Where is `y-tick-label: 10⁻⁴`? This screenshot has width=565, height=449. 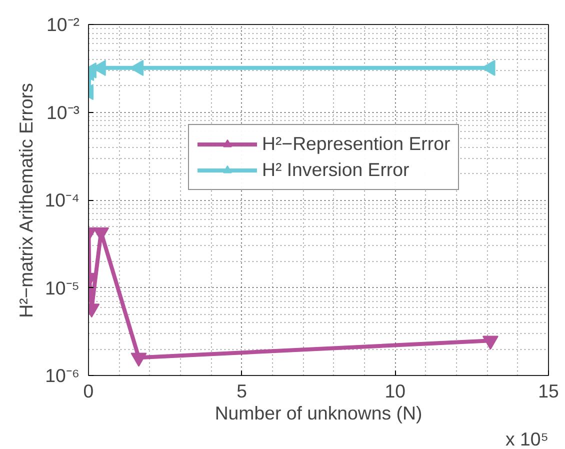
y-tick-label: 10⁻⁴ is located at coordinates (62, 200).